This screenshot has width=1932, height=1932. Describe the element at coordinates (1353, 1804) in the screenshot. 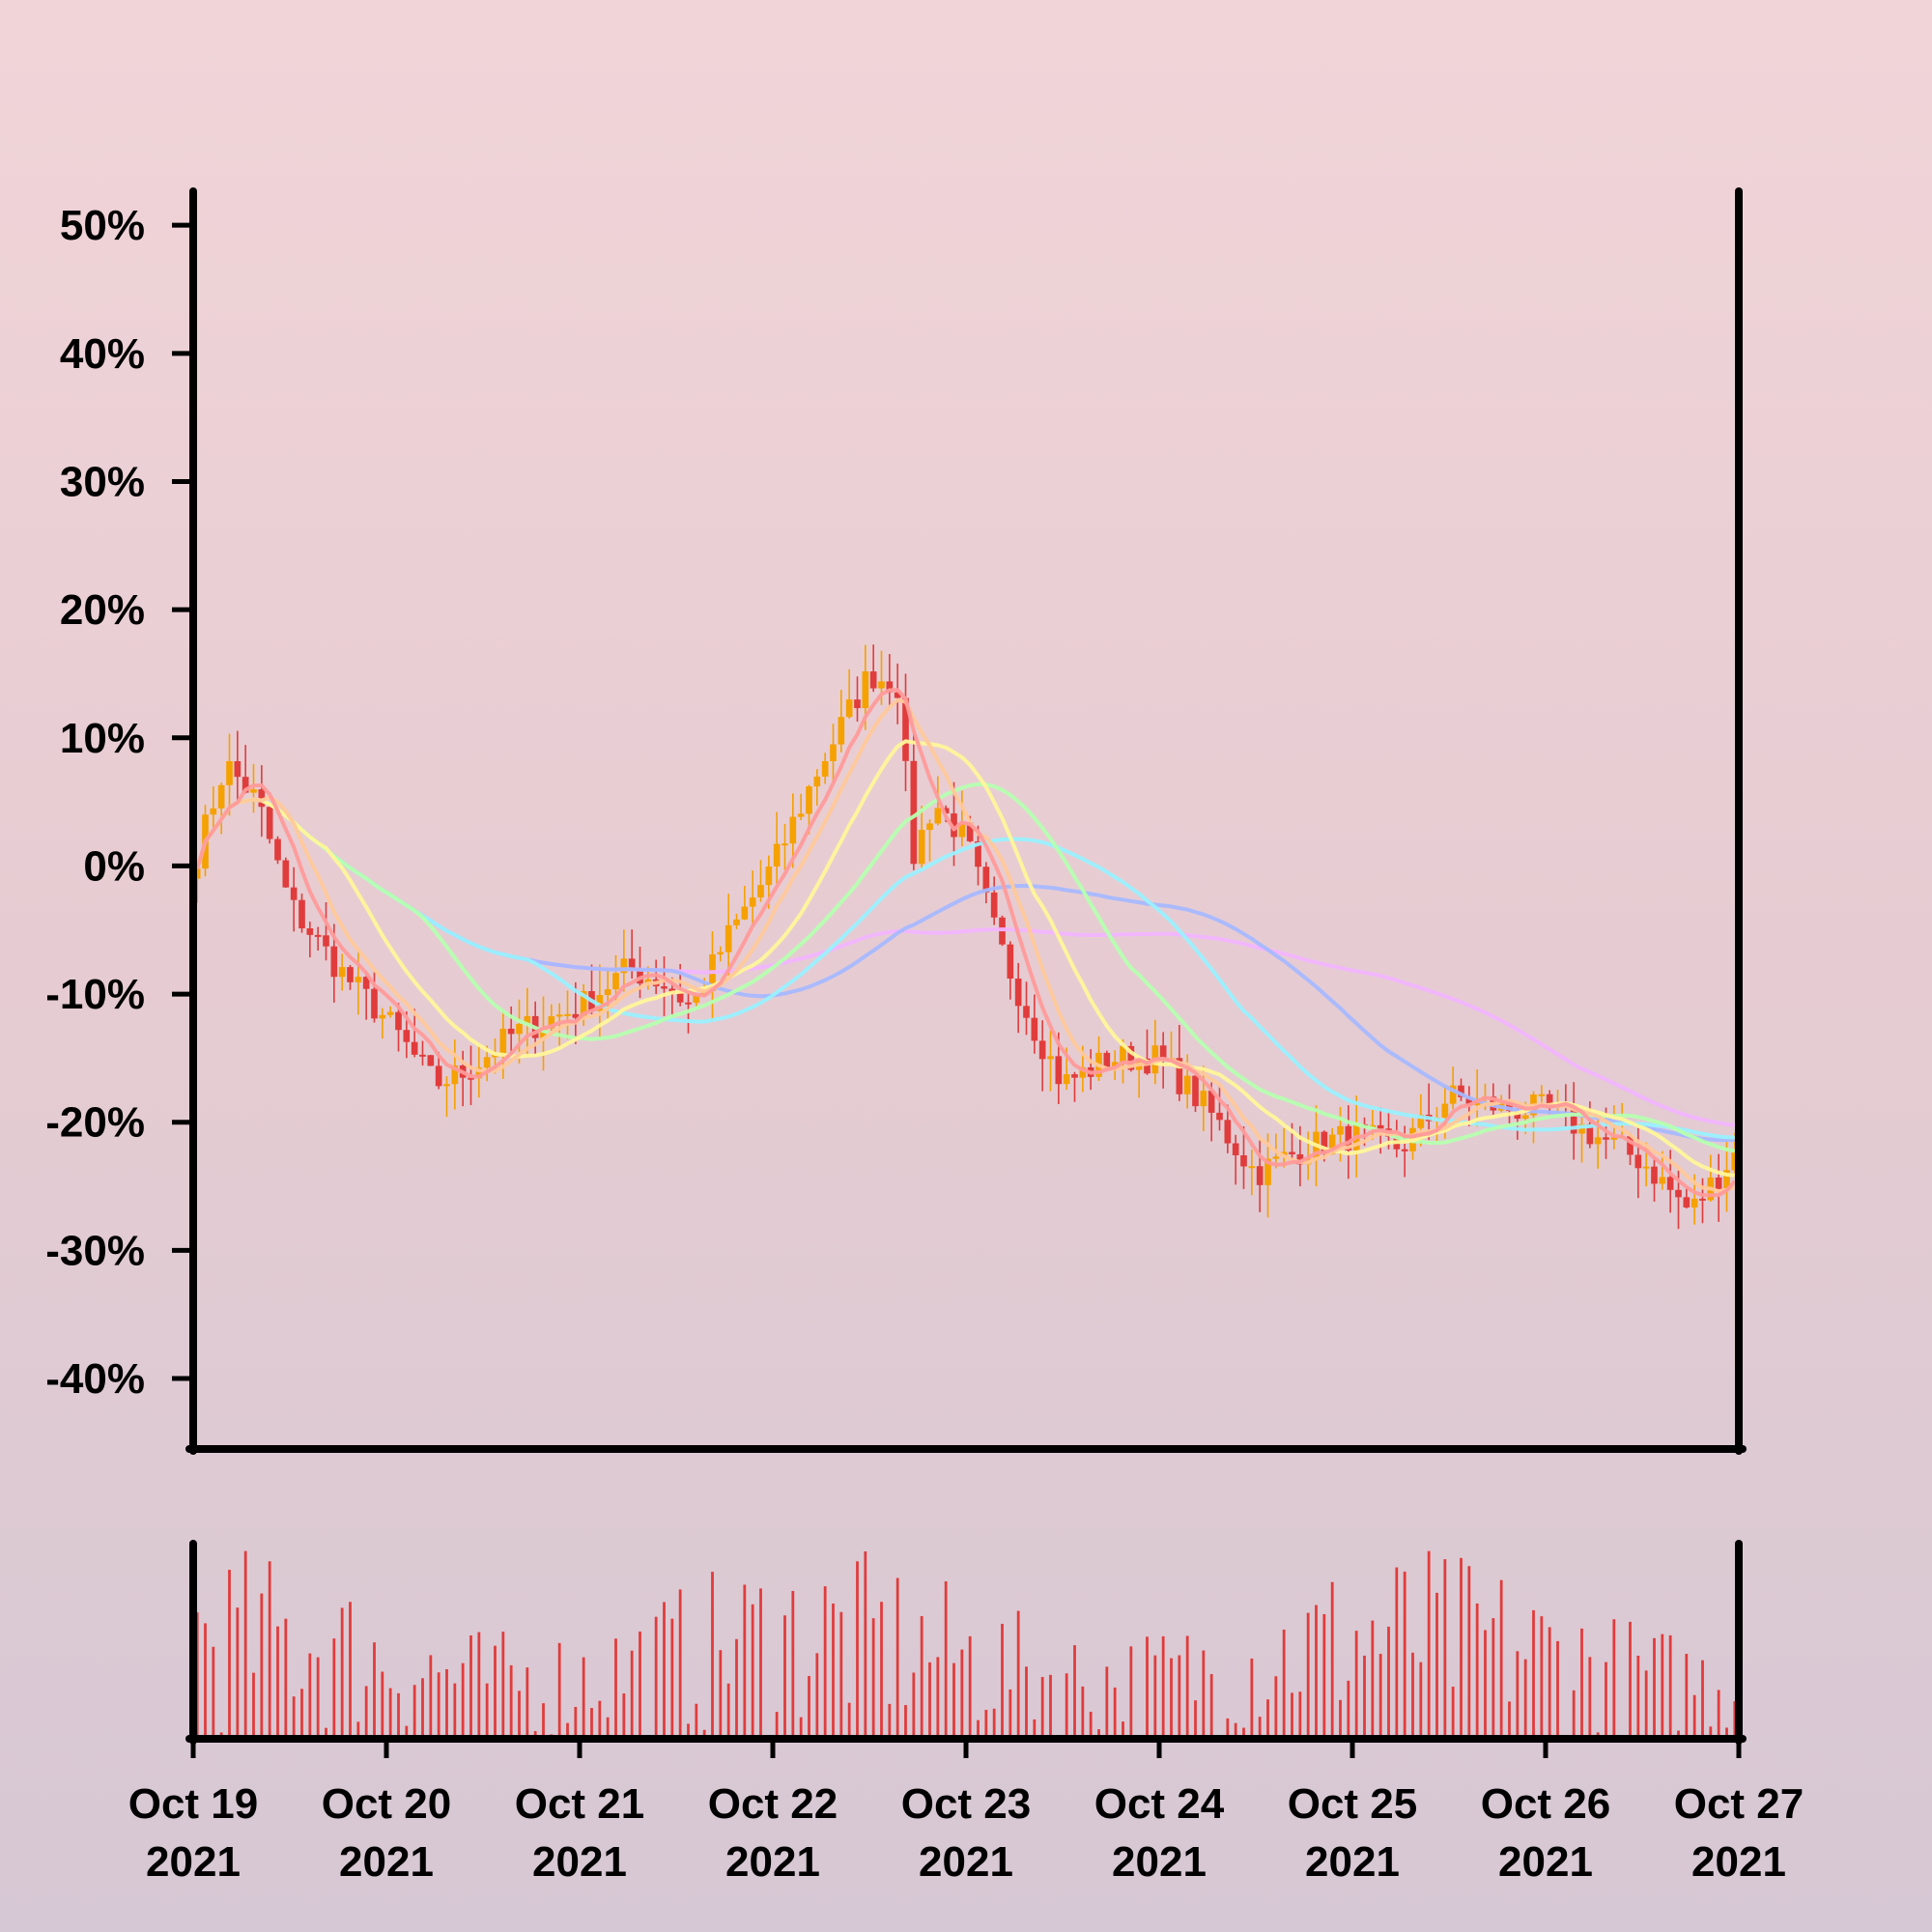

I see `x-tick-label-date: Oct 25` at that location.